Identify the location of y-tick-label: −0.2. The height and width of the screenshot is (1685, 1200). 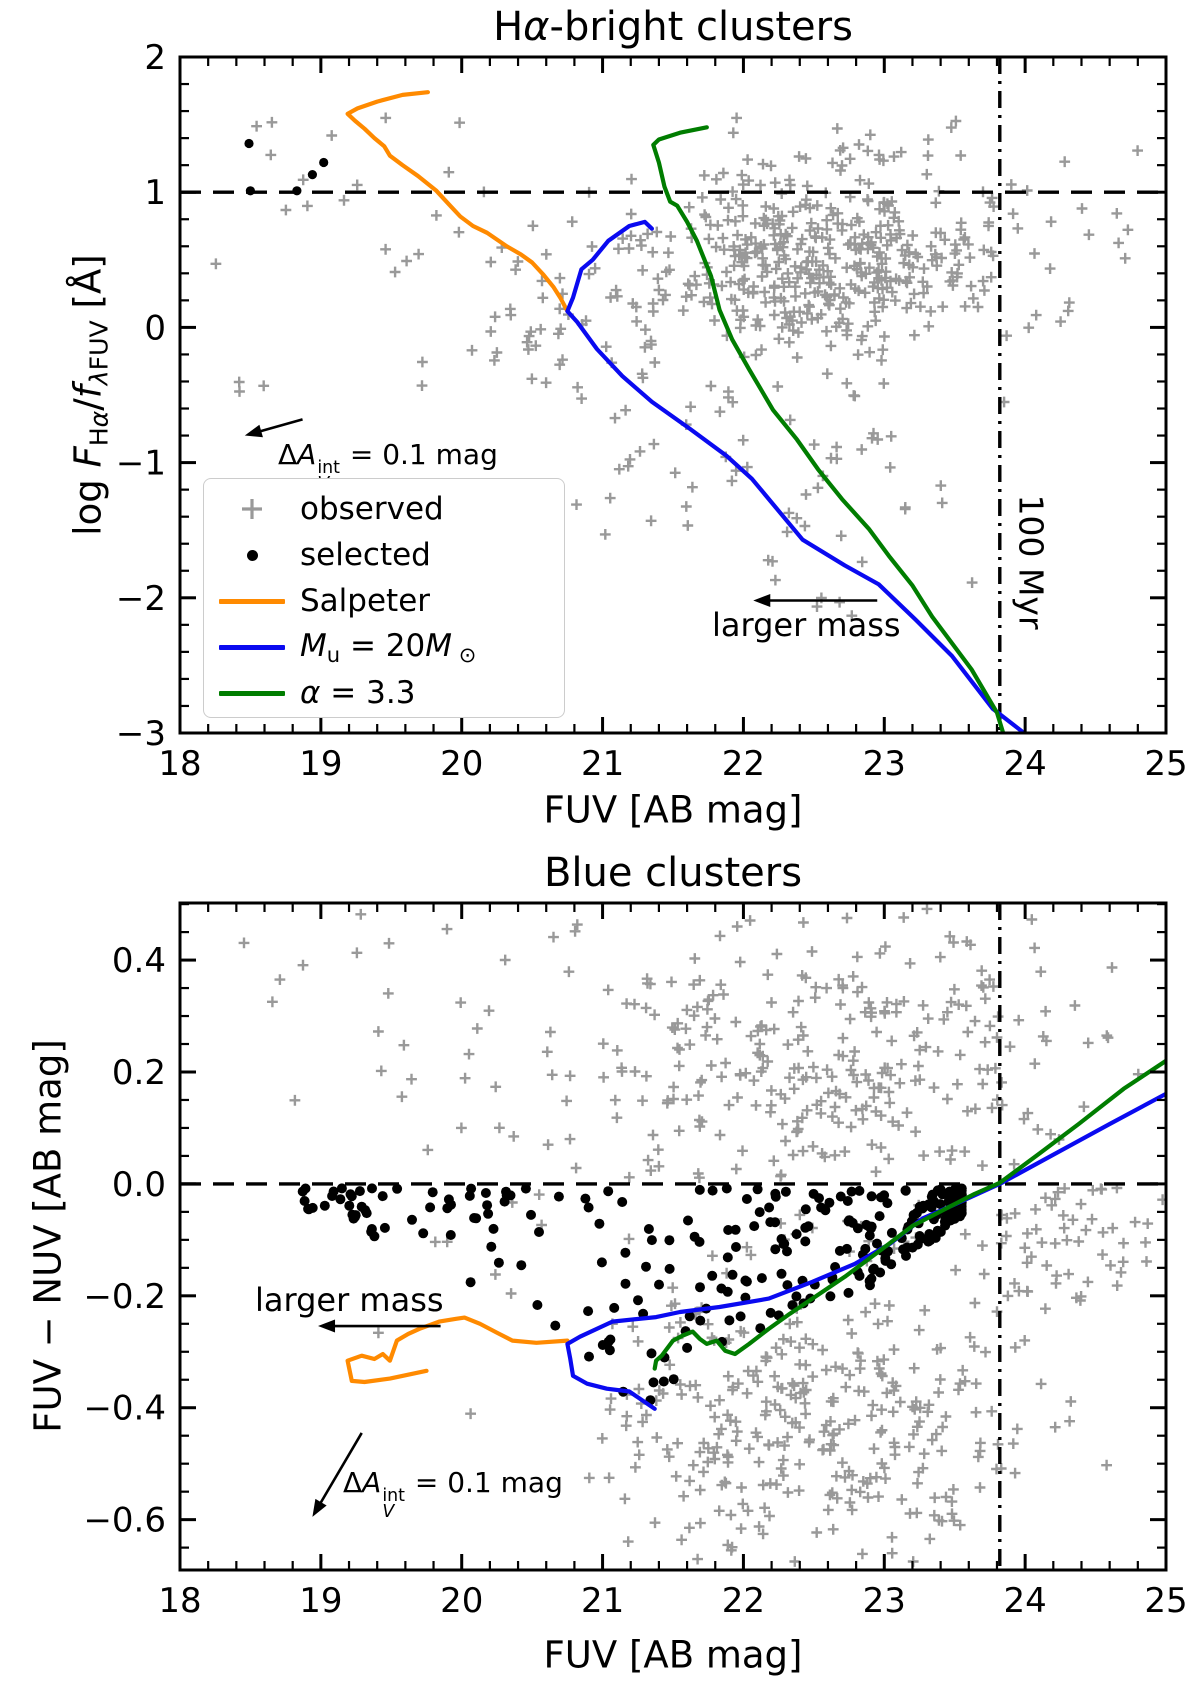
(124, 1297).